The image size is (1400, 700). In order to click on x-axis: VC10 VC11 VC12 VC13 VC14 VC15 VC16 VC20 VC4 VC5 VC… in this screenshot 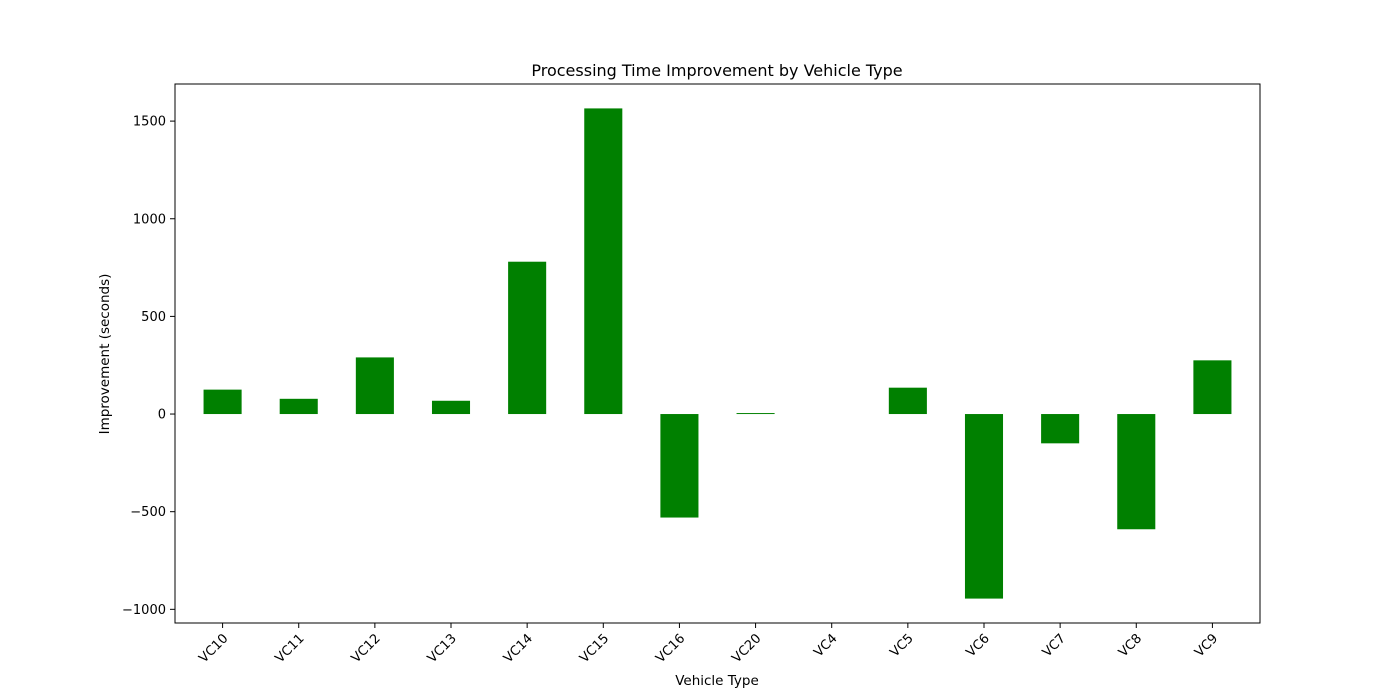, I will do `click(708, 644)`.